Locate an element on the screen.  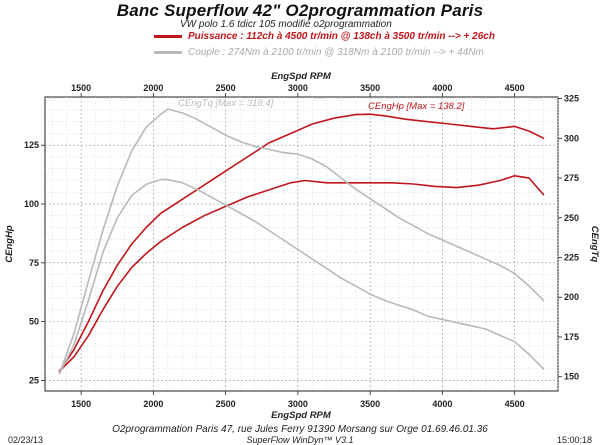
legend-torque-swatch is located at coordinates (168, 52).